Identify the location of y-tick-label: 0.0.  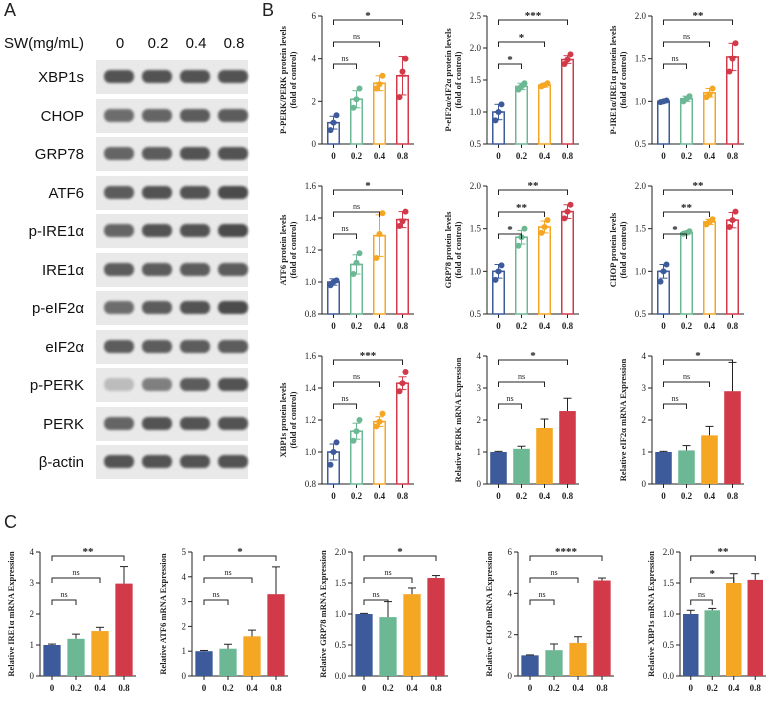
(669, 676).